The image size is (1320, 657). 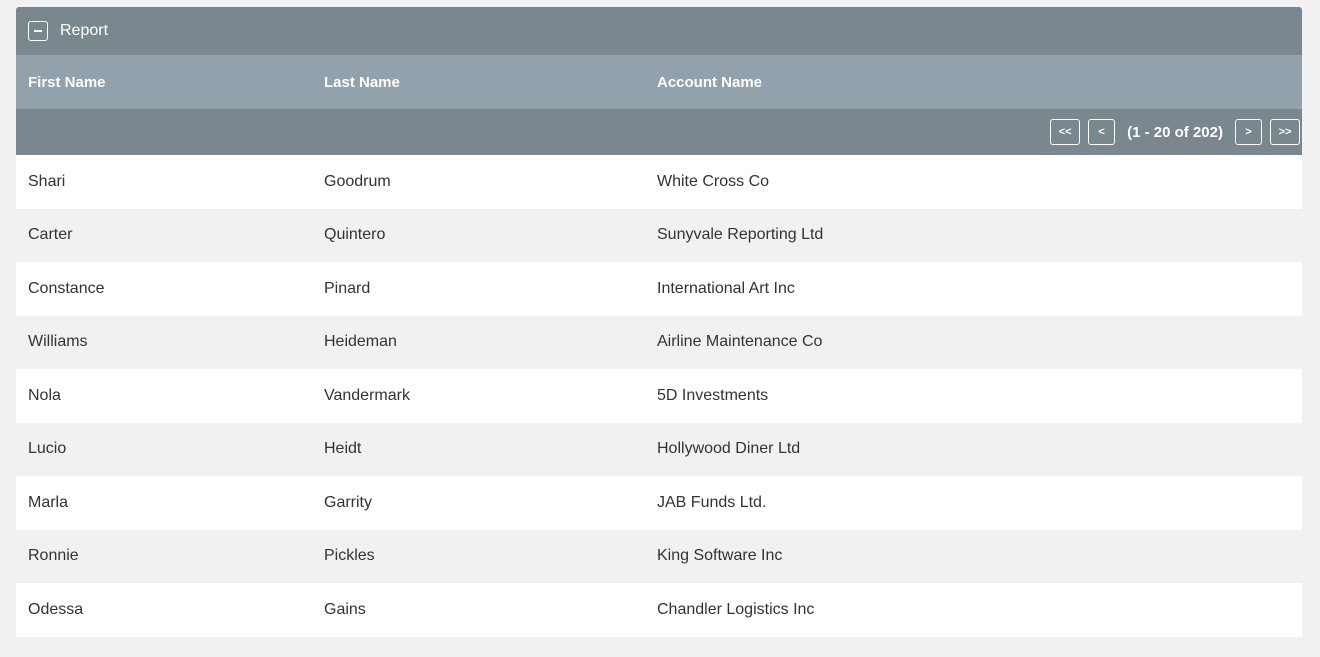 I want to click on table-row: Carter Quintero Sunyvale Reporting Ltd, so click(x=659, y=235).